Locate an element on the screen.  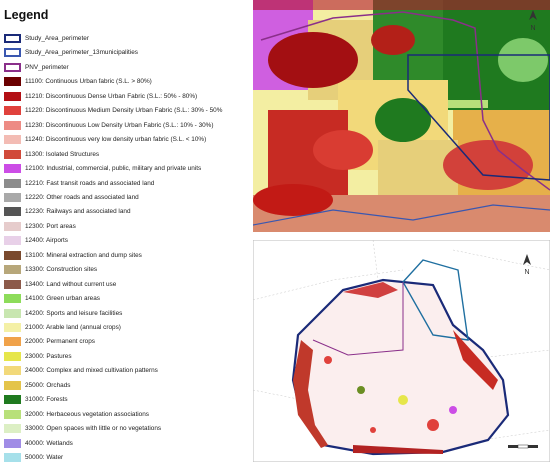
legend-item: 31000: Forests is located at coordinates (36, 399).